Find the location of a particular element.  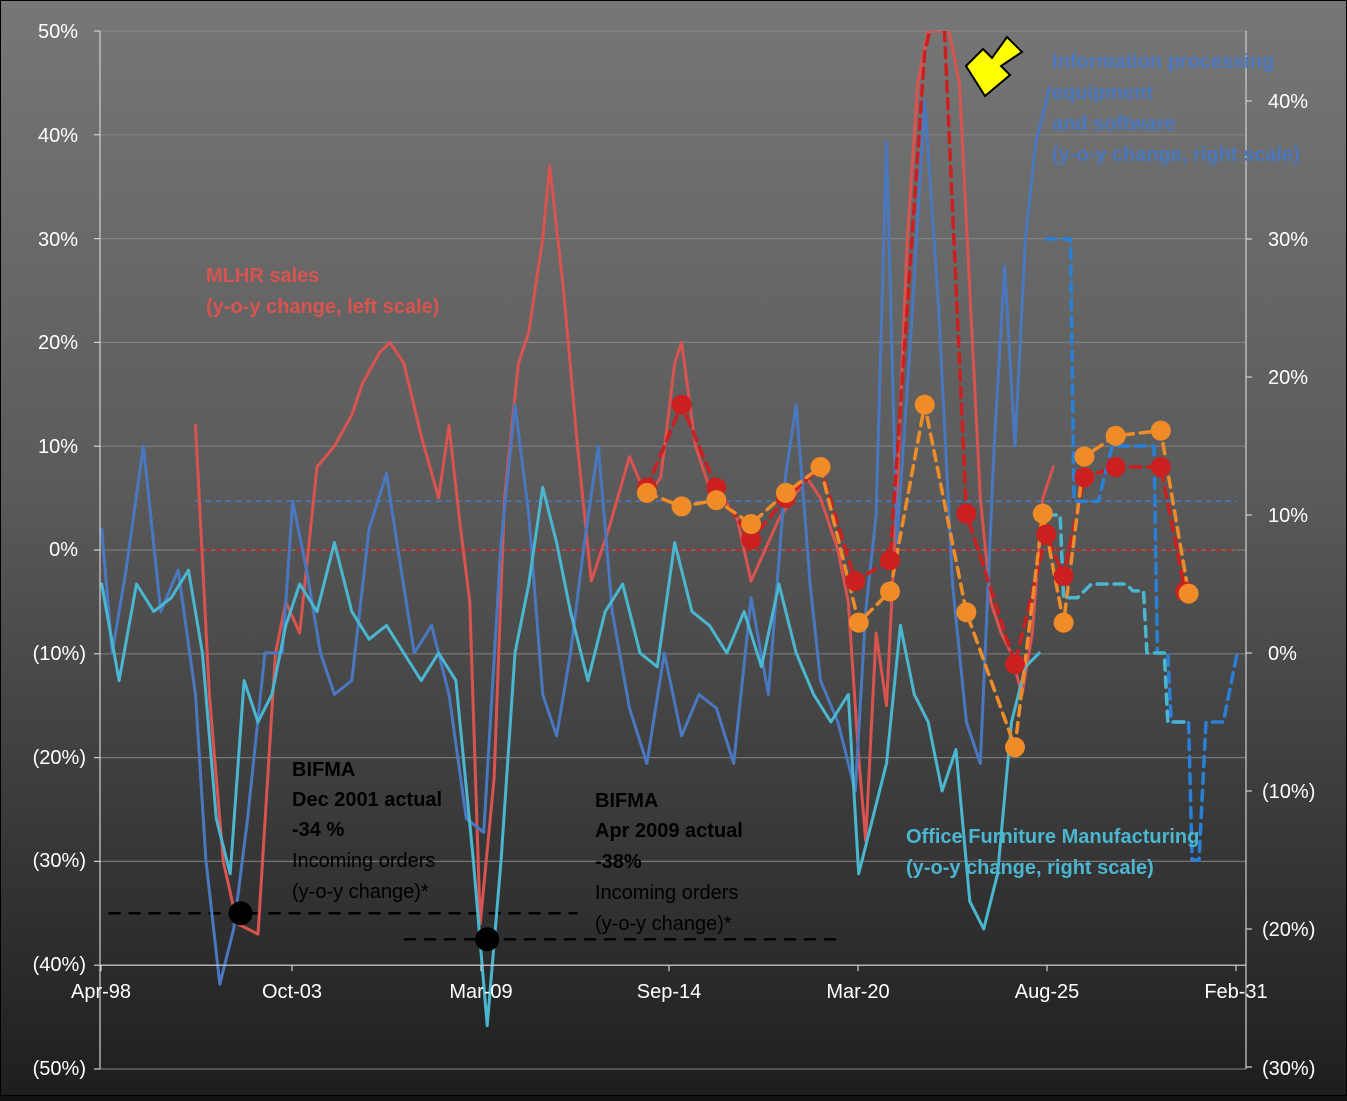

office-label-line: (y-o-y change, right scale) is located at coordinates (1030, 868).